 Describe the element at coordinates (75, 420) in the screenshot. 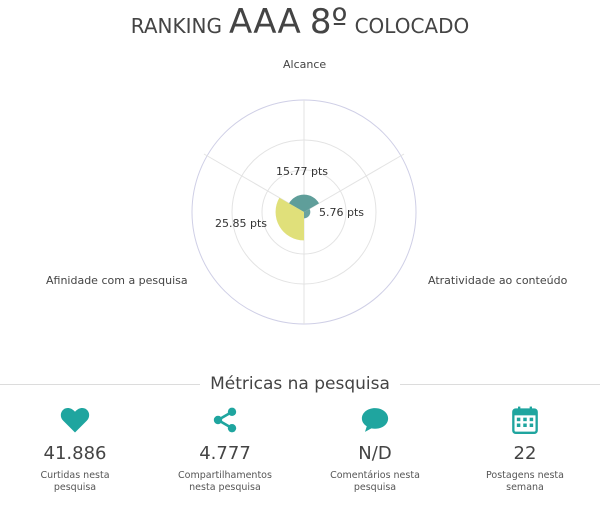

I see `heart-icon` at that location.